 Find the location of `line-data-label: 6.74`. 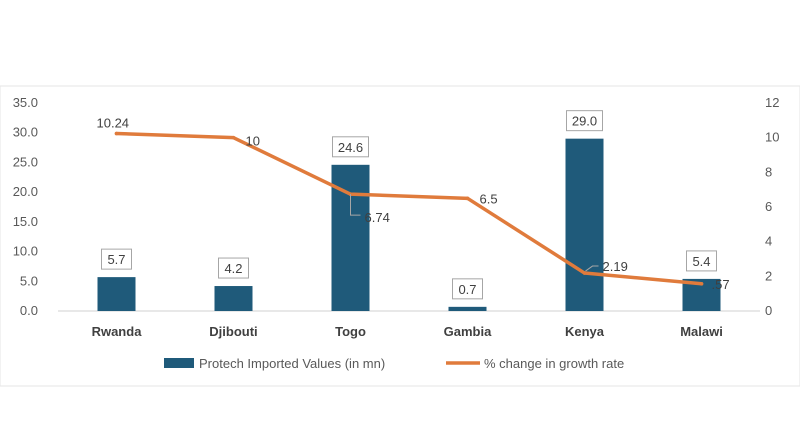

line-data-label: 6.74 is located at coordinates (377, 217).